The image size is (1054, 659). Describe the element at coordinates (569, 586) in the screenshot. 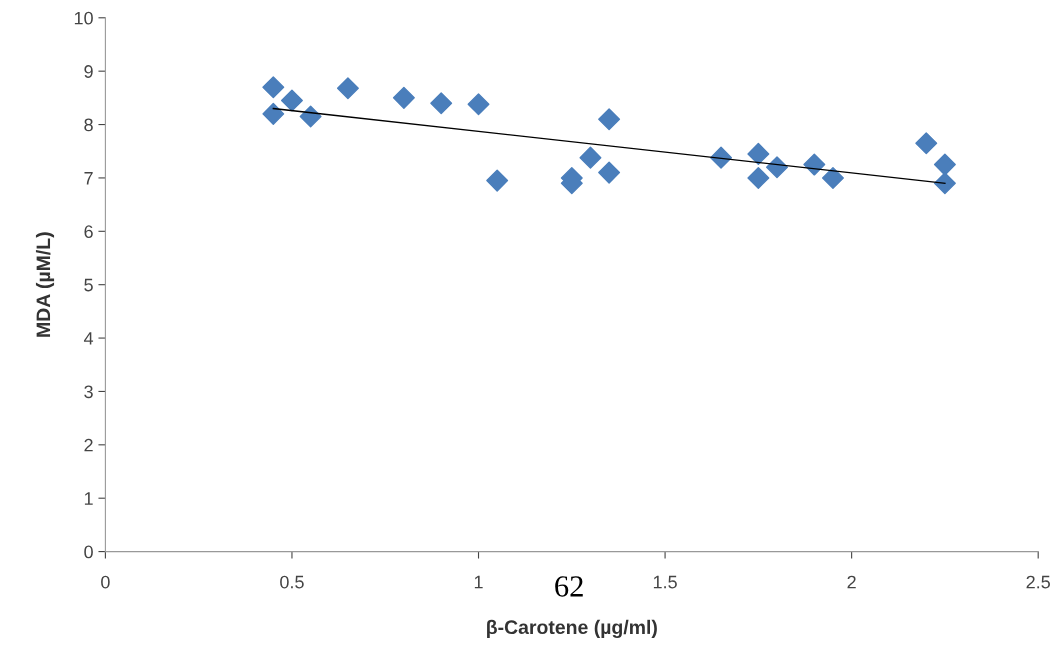

I see `text: 62` at that location.